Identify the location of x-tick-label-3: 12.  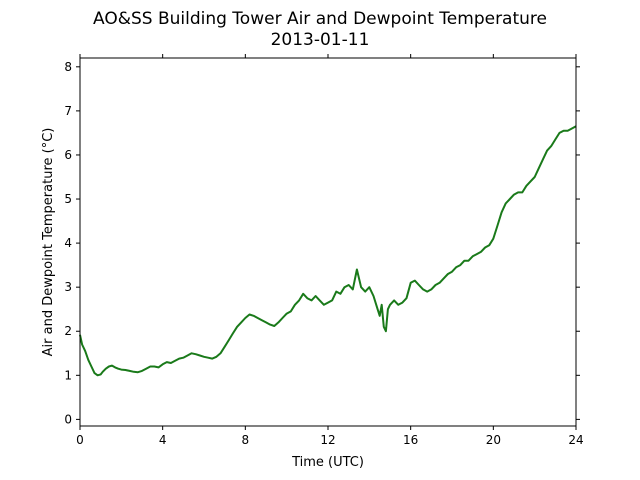
(327, 440).